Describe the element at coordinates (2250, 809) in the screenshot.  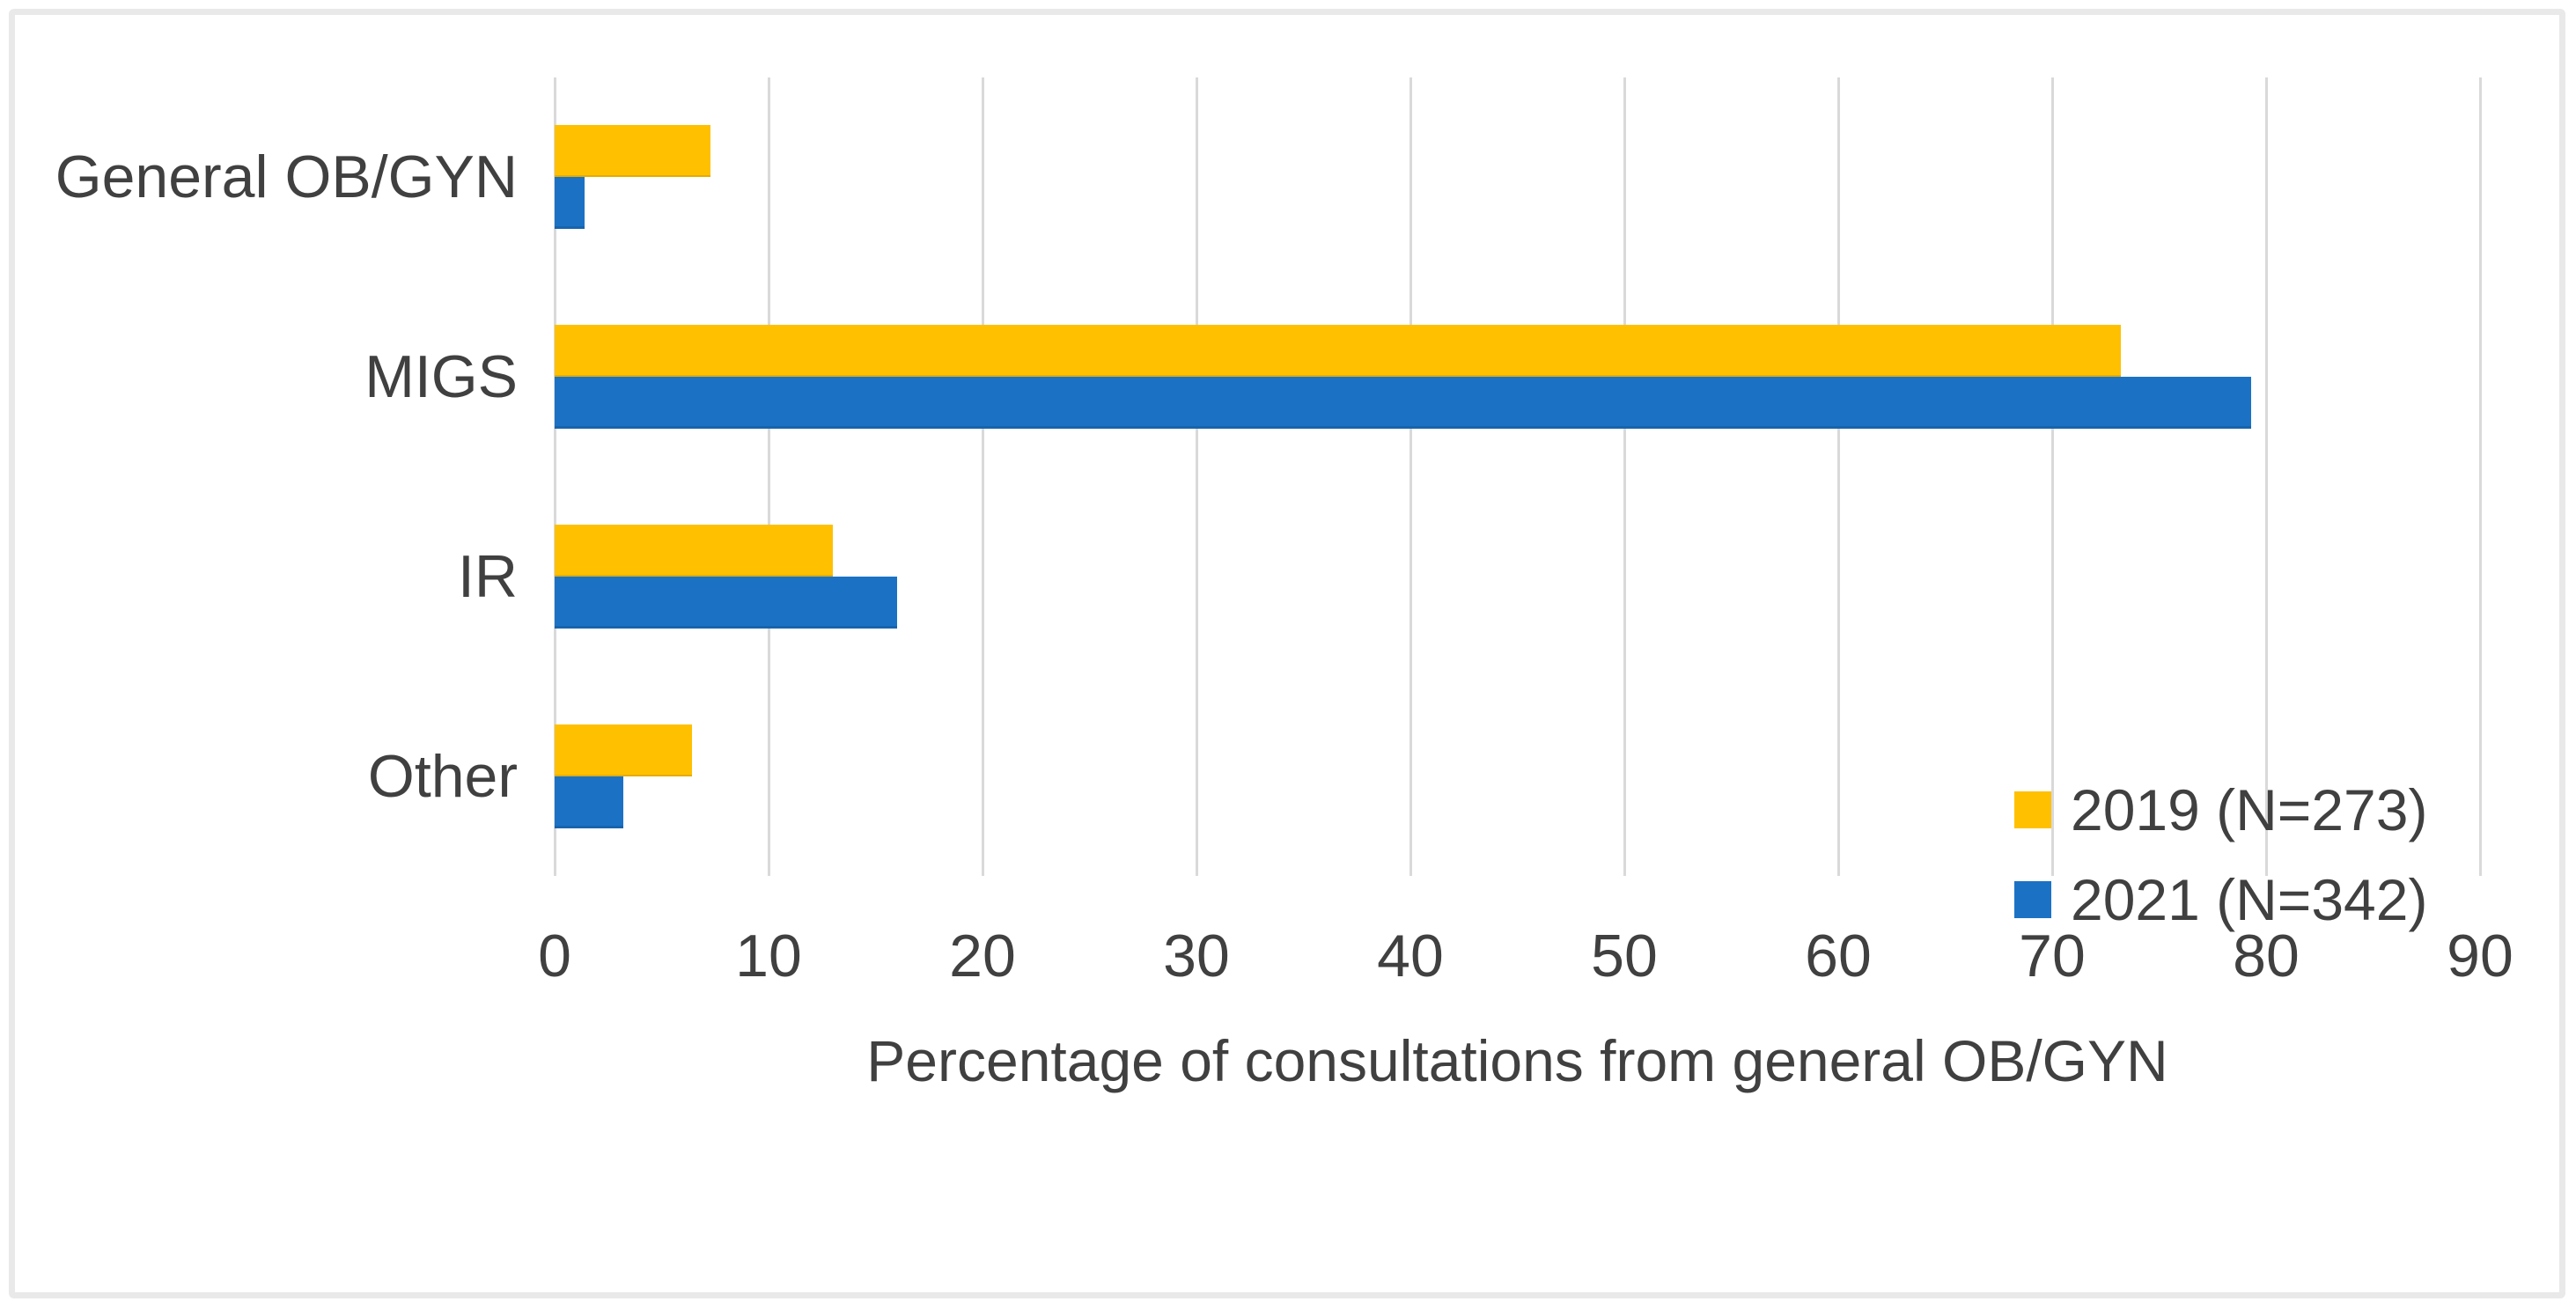
I see `legend-label: 2019 (N=273)` at that location.